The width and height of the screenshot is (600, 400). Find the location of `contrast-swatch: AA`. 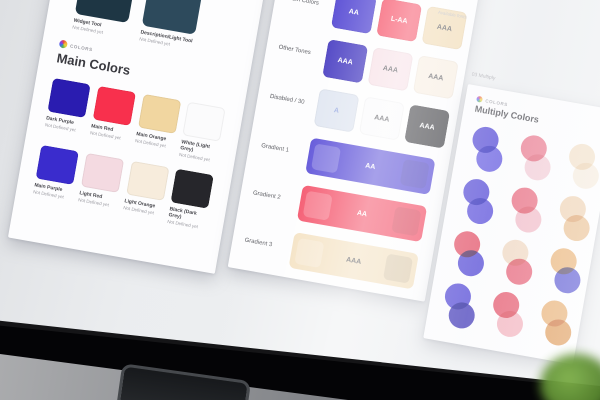

contrast-swatch: AA is located at coordinates (353, 17).